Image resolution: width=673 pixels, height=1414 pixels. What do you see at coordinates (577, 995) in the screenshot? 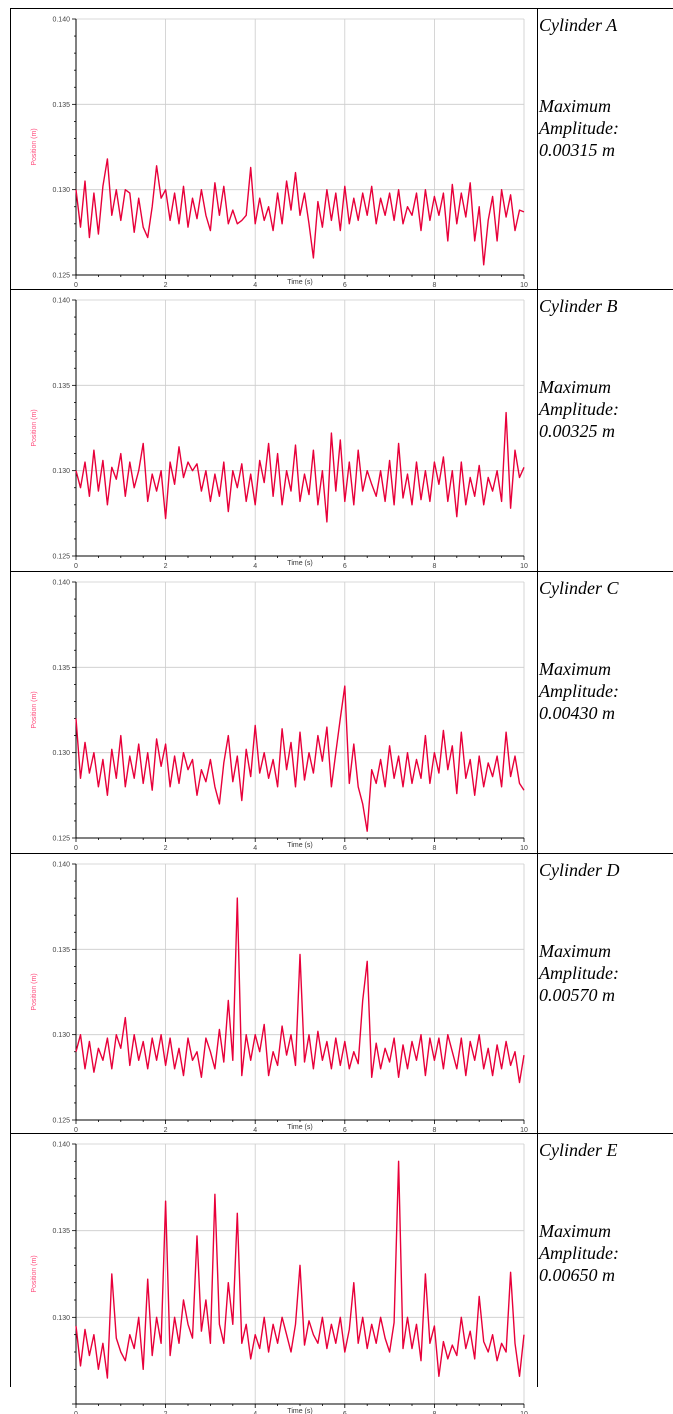
I see `amplitude-value: 0.00570 m` at bounding box center [577, 995].